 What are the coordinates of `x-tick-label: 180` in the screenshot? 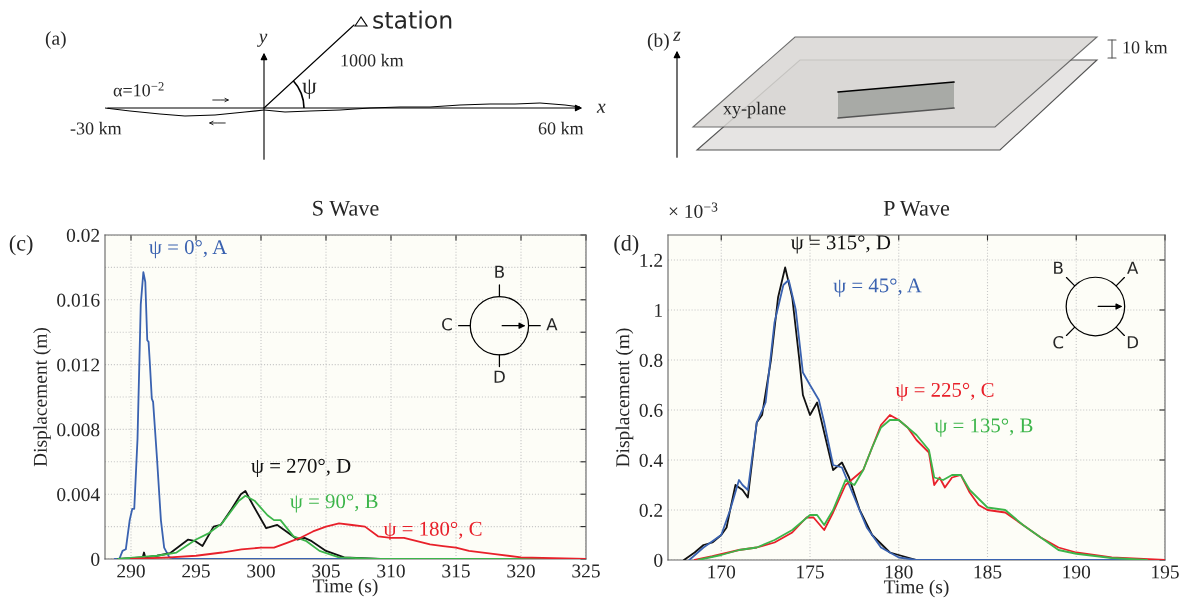 It's located at (899, 572).